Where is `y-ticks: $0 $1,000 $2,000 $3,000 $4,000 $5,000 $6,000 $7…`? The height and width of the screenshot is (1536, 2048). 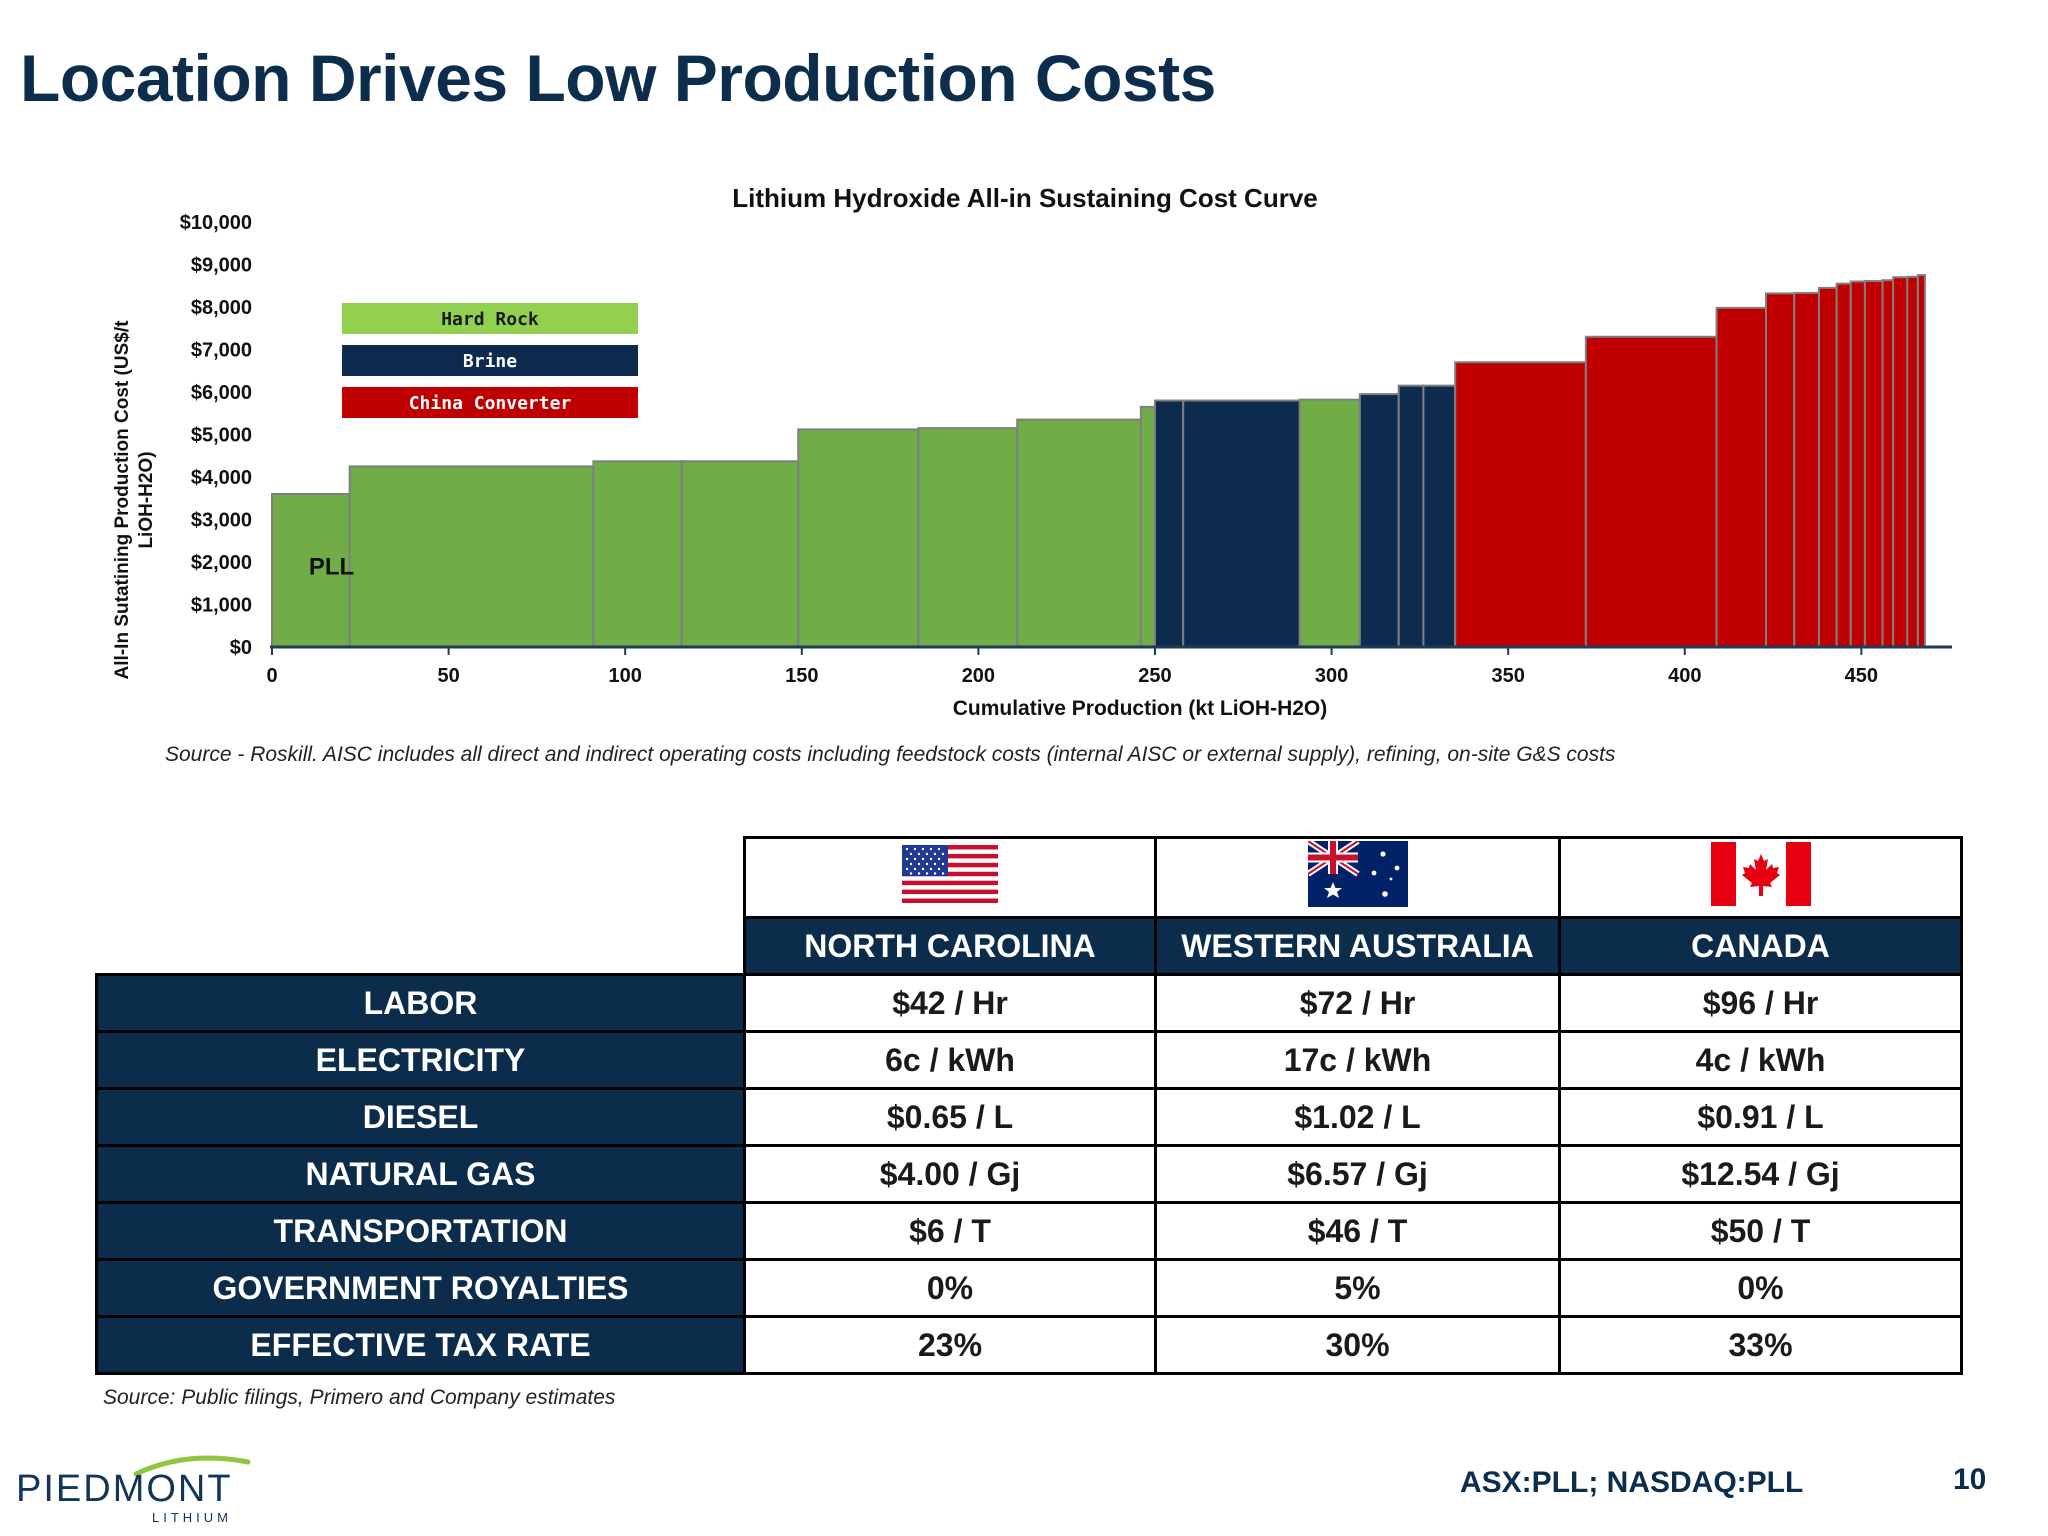
y-ticks: $0 $1,000 $2,000 $3,000 $4,000 $5,000 $6,000 $7… is located at coordinates (216, 435).